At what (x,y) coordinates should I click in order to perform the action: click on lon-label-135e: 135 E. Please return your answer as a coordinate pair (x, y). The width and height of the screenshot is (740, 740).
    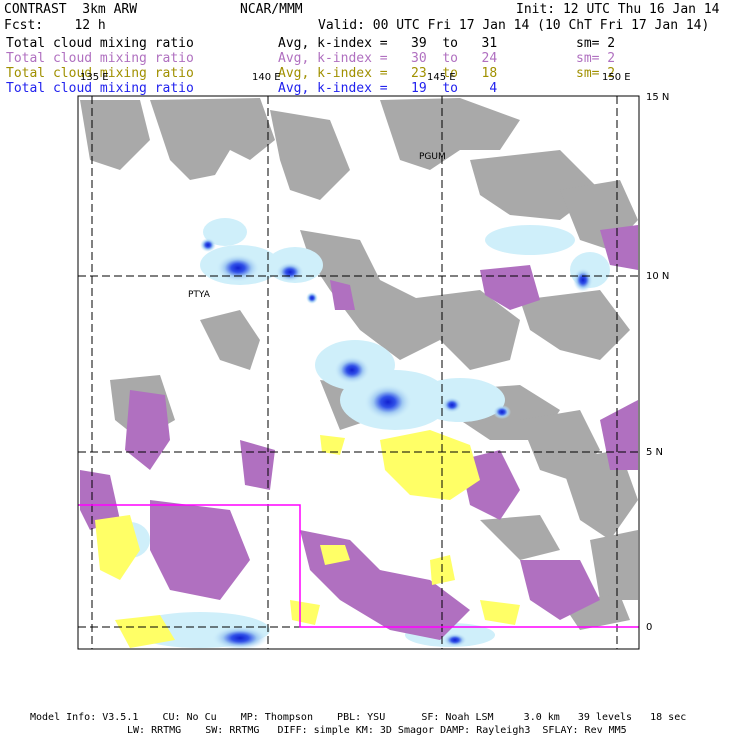
    Looking at the image, I should click on (94, 77).